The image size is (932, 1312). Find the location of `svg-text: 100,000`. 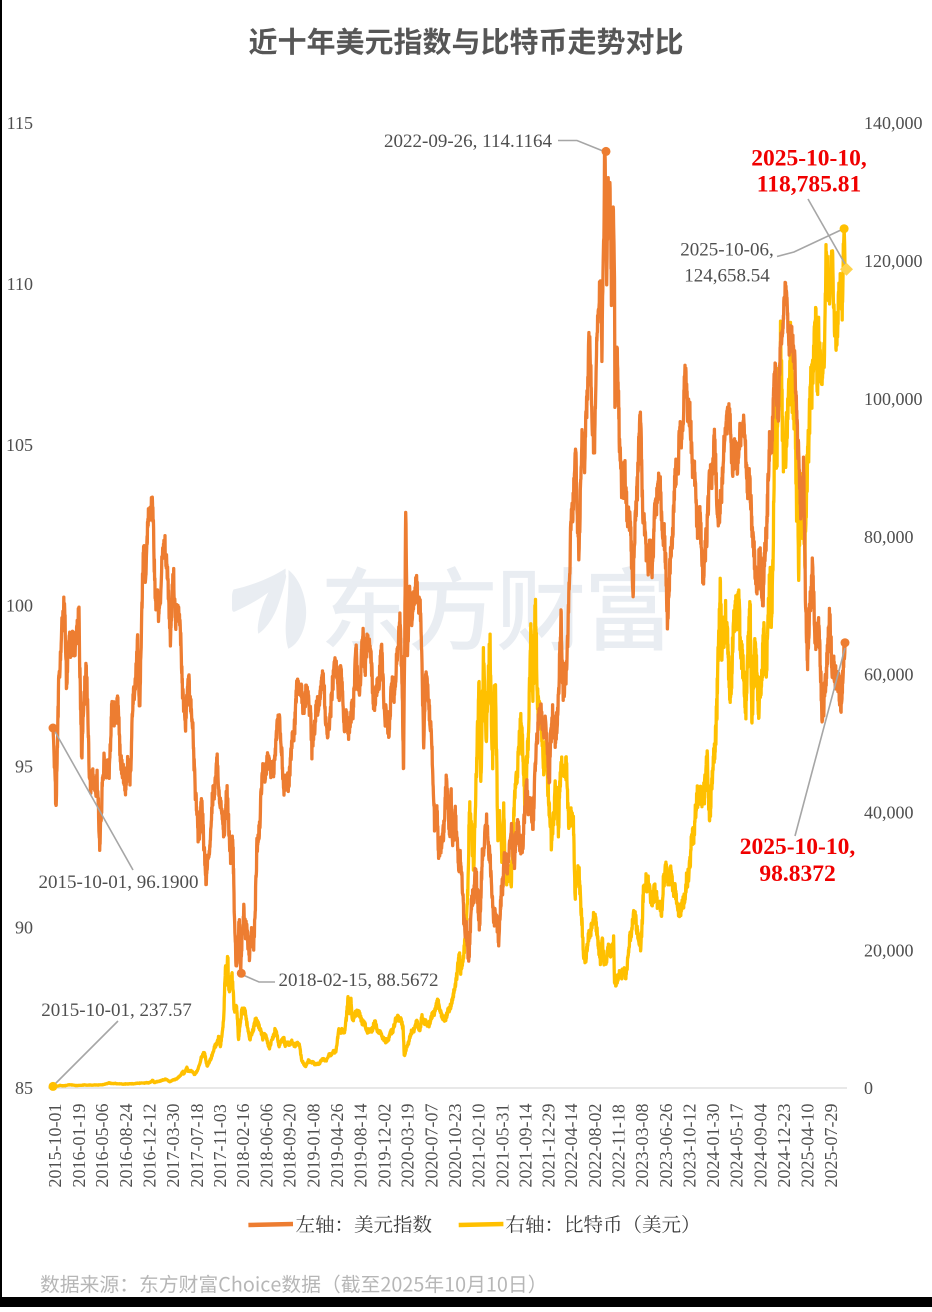

svg-text: 100,000 is located at coordinates (893, 399).